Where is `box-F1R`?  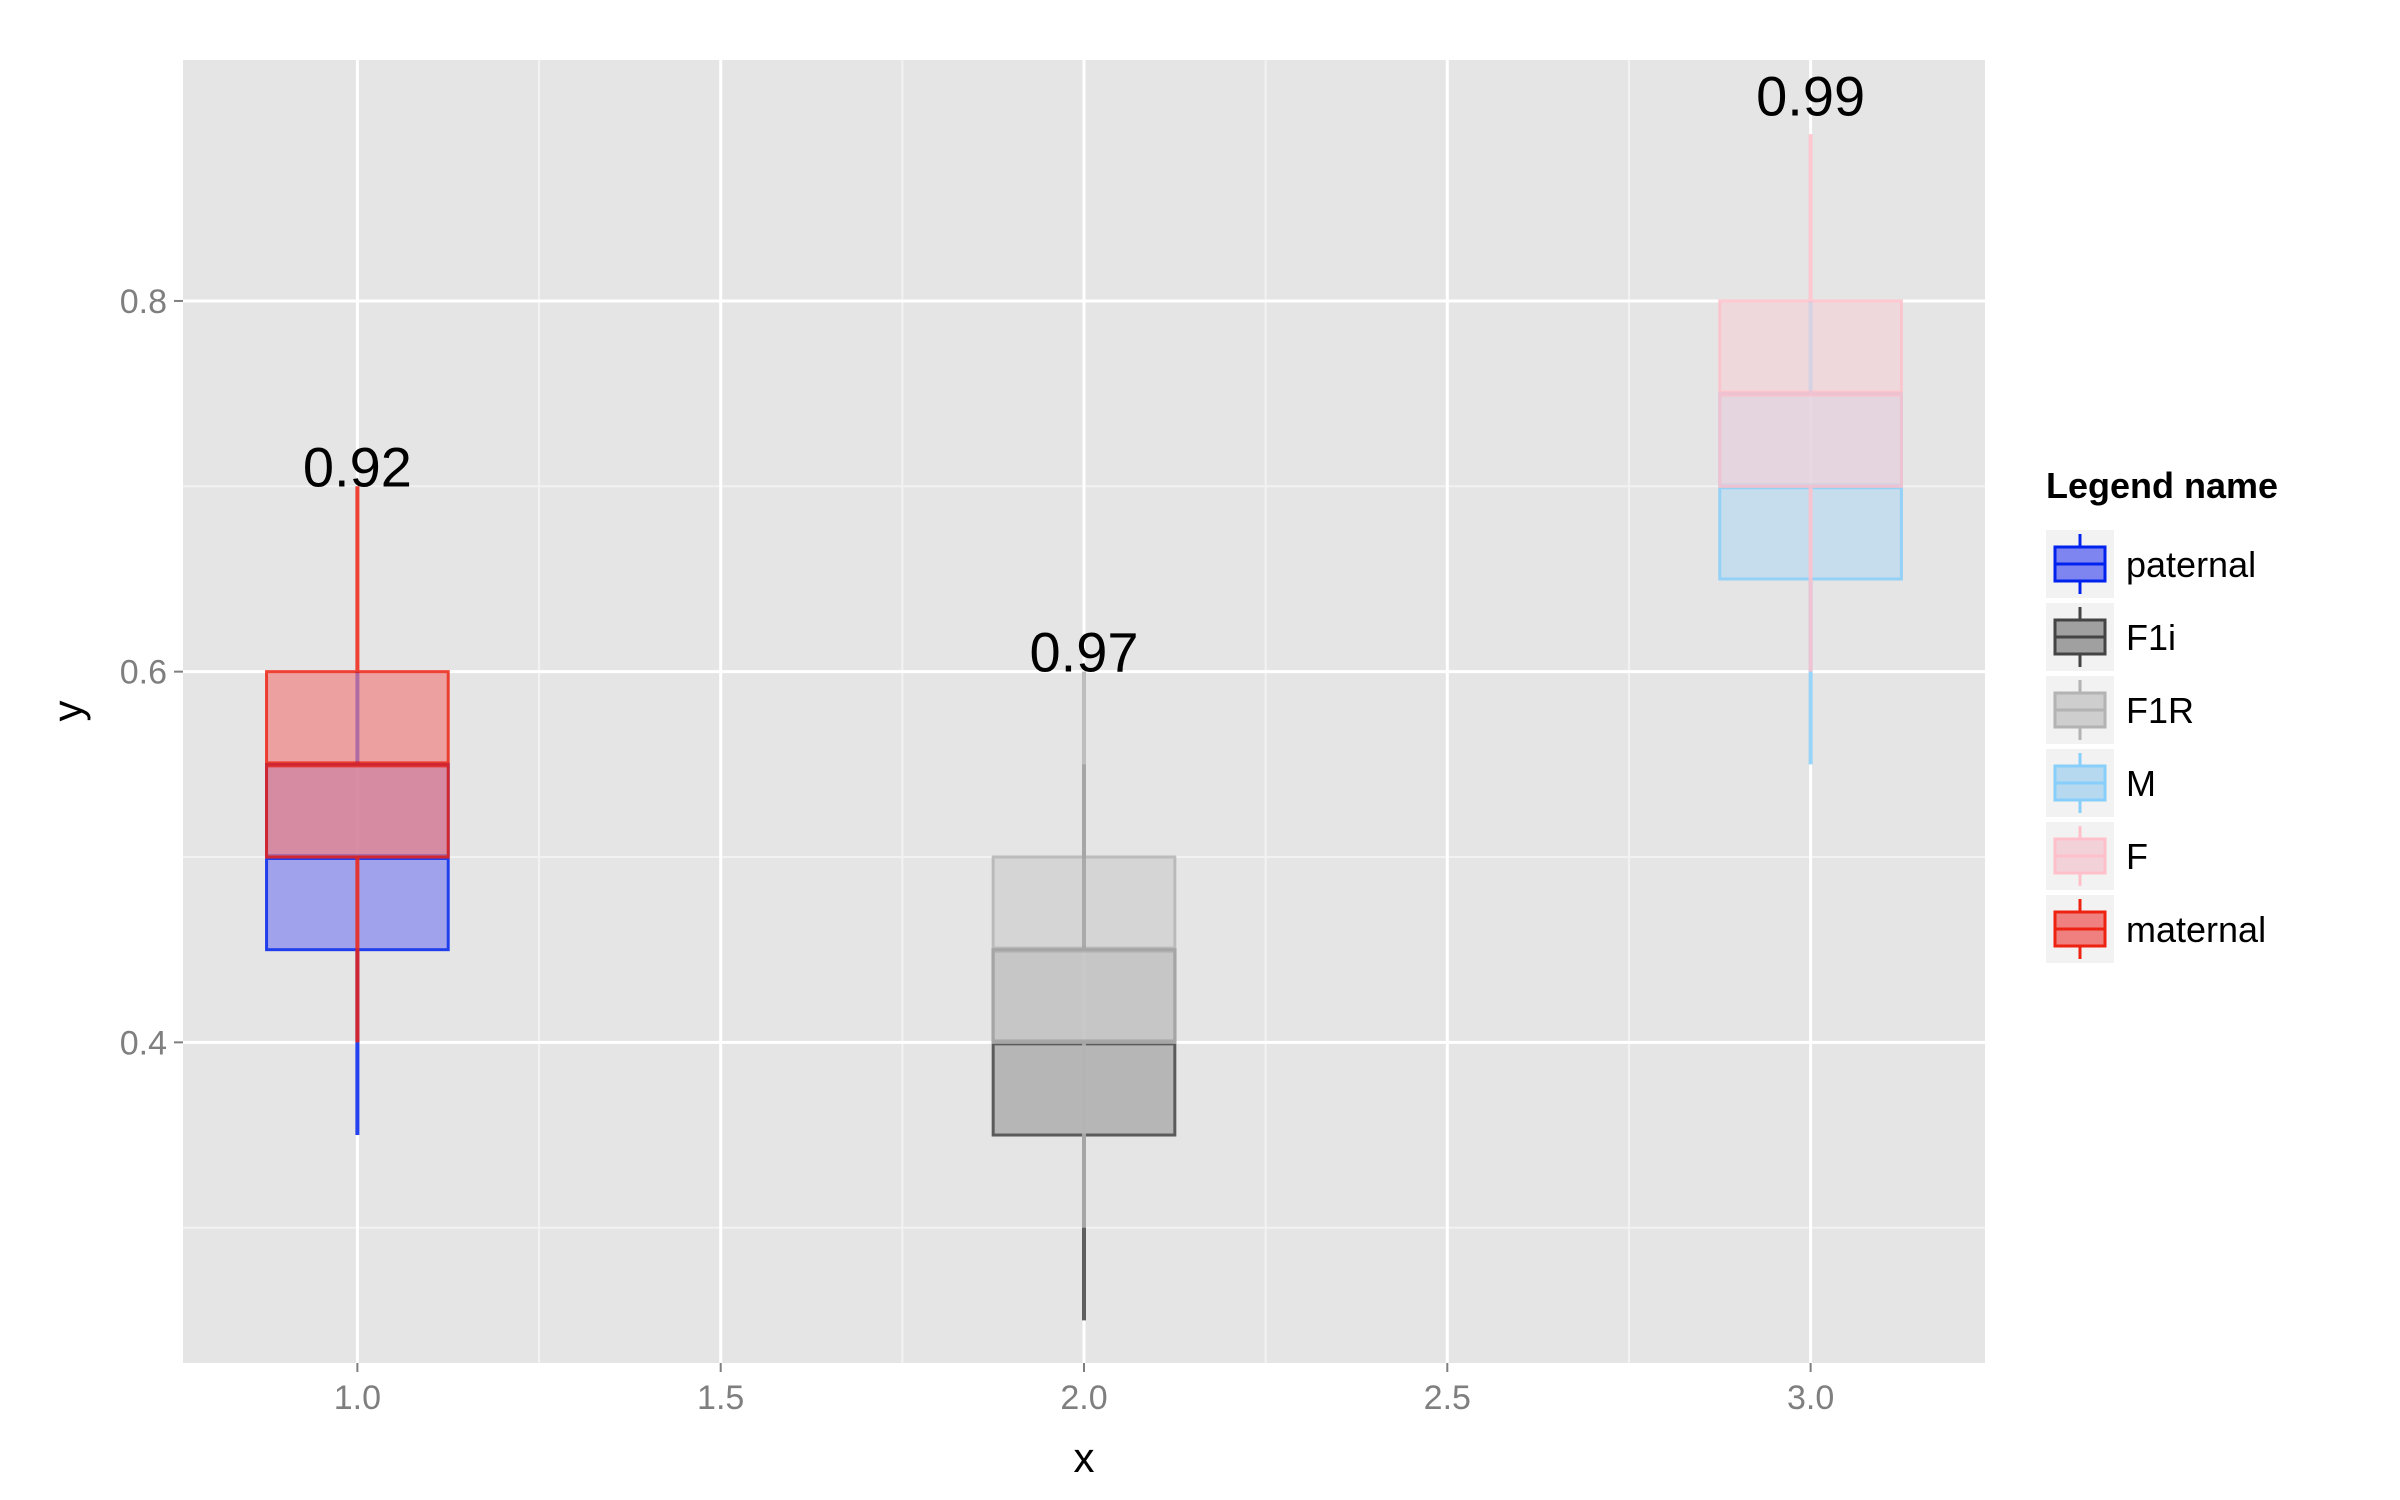 box-F1R is located at coordinates (1084, 949).